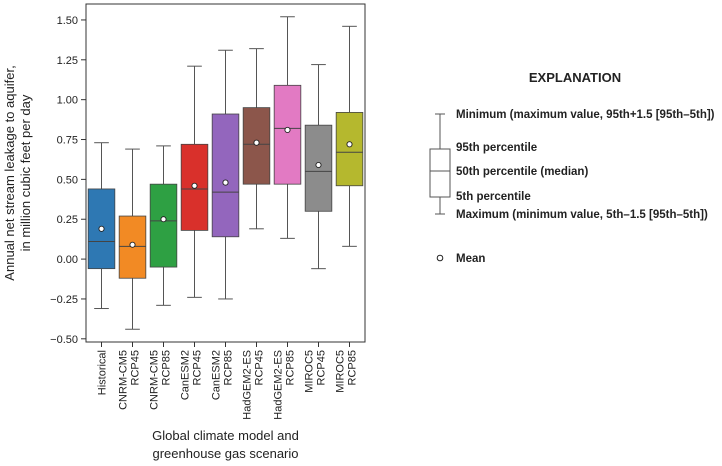 The image size is (722, 466). Describe the element at coordinates (25, 172) in the screenshot. I see `y-axis-title-line: in million cubic feet per day` at that location.